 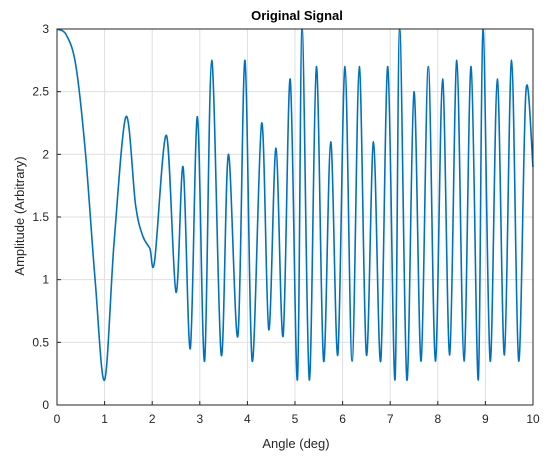 What do you see at coordinates (390, 419) in the screenshot?
I see `x-tick-label: 7` at bounding box center [390, 419].